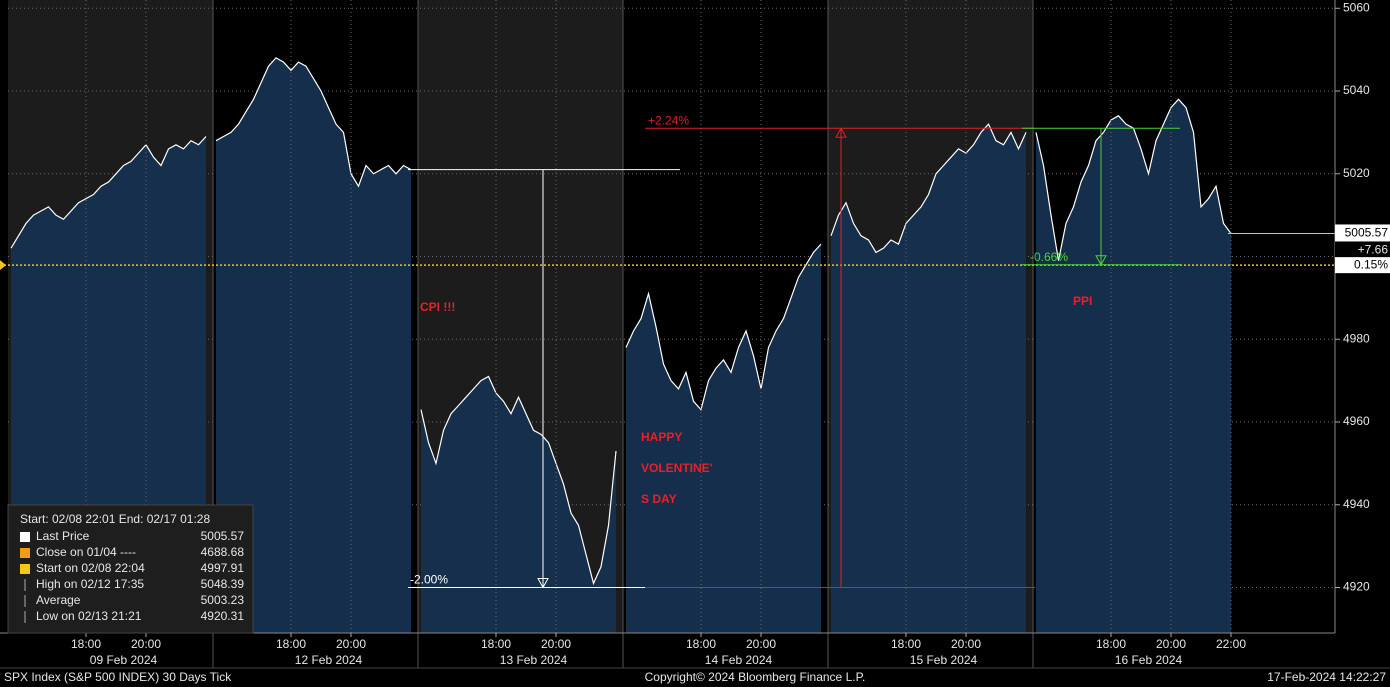 This screenshot has height=687, width=1390. What do you see at coordinates (1371, 264) in the screenshot?
I see `last-price-pct: 0.15%` at bounding box center [1371, 264].